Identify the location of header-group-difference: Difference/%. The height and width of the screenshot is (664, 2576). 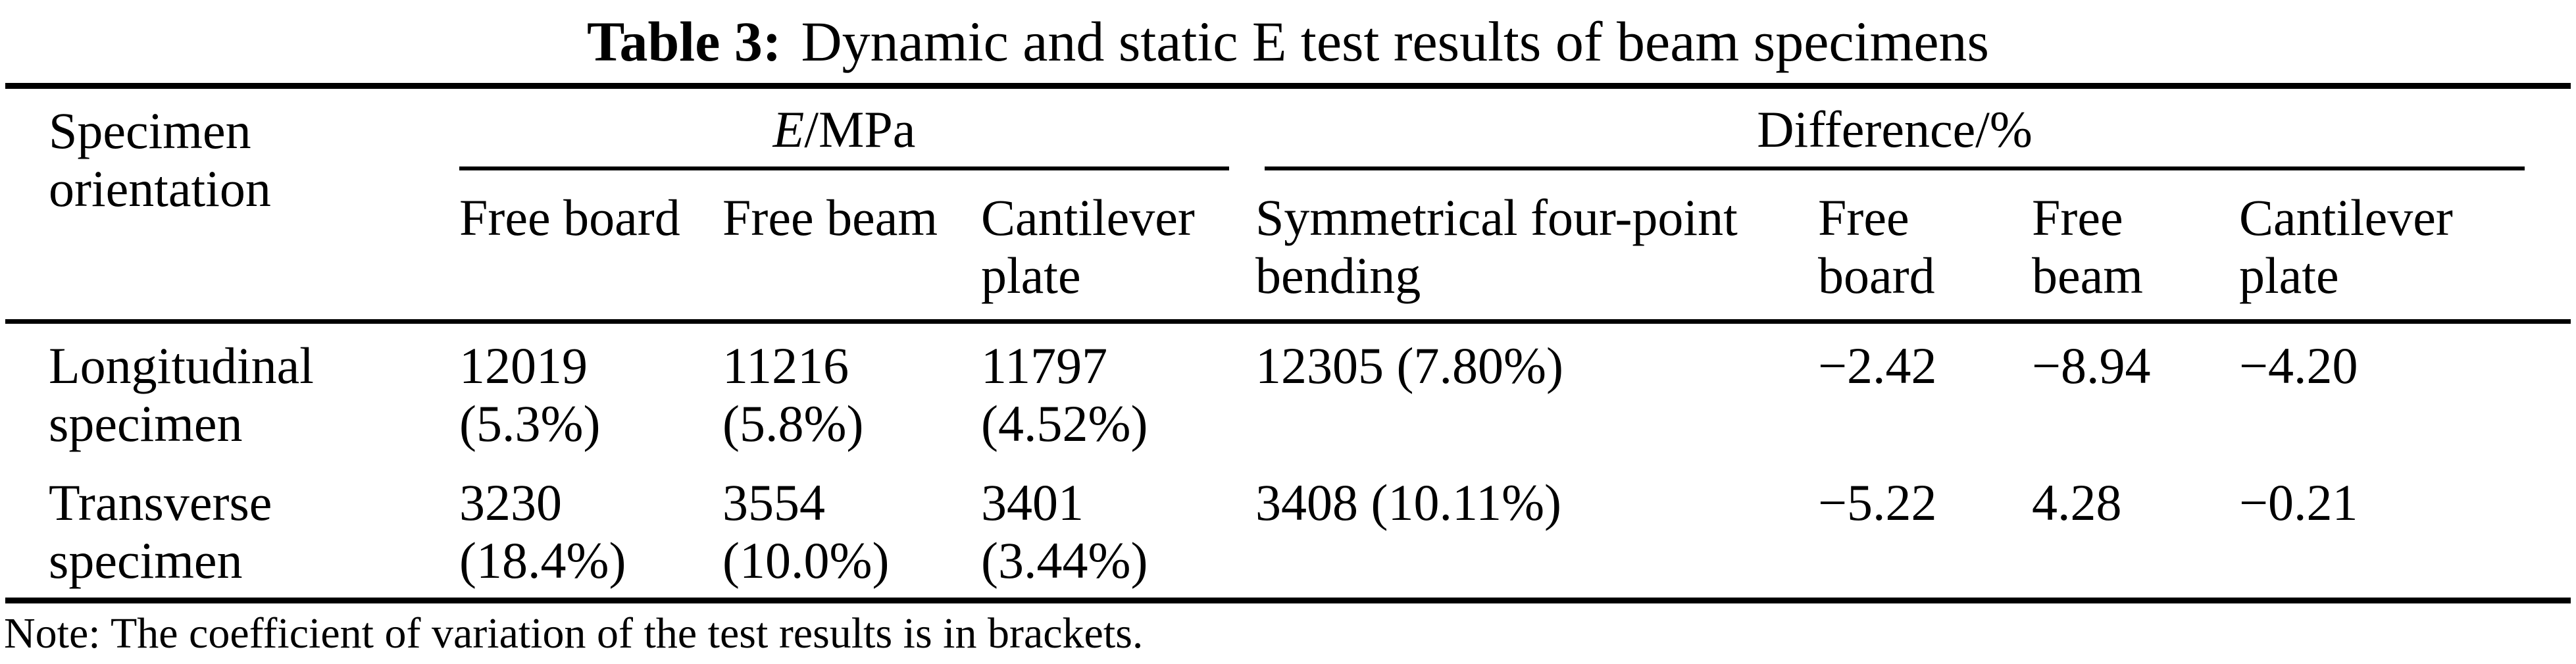
(1913, 128).